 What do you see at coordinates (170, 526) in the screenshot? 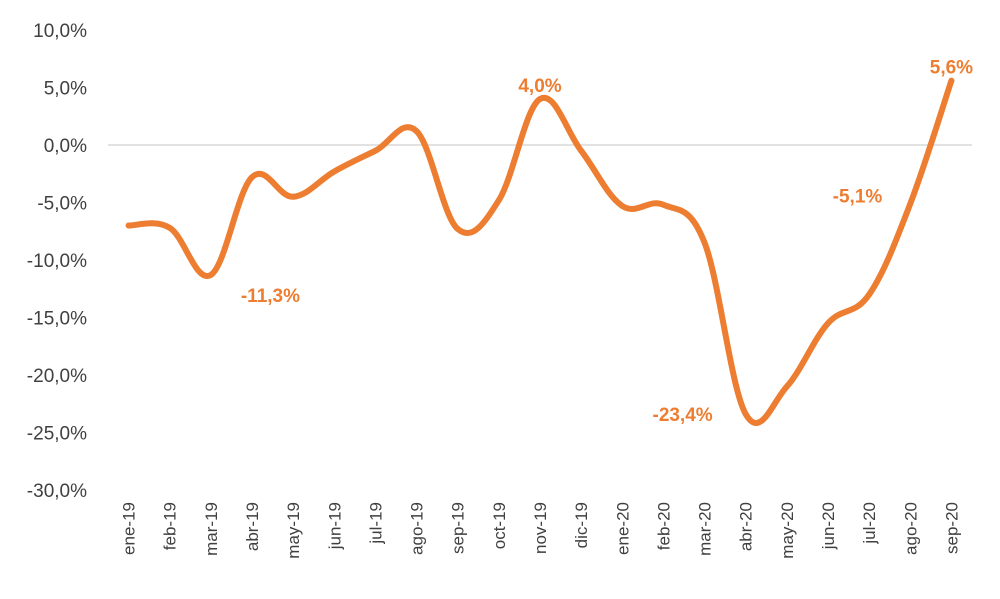
I see `x-tick-label: feb-19` at bounding box center [170, 526].